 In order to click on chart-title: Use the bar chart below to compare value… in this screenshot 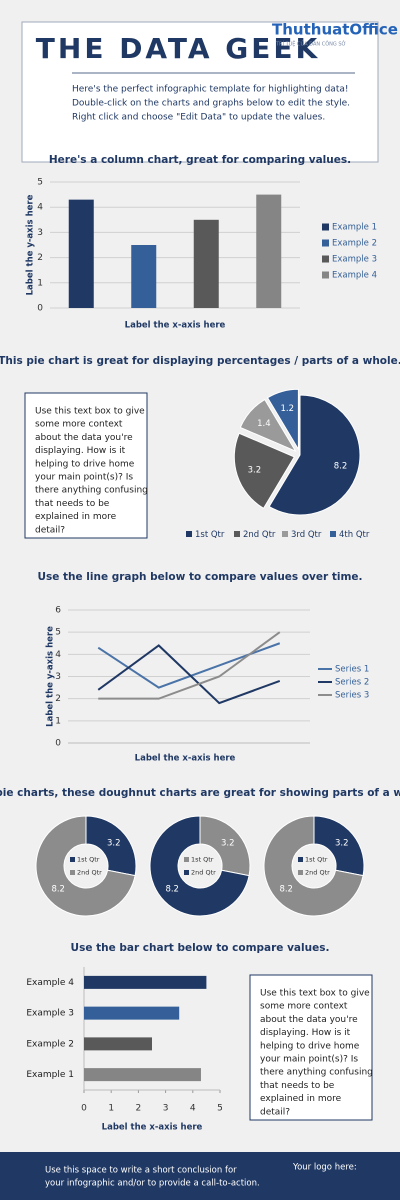, I will do `click(200, 948)`.